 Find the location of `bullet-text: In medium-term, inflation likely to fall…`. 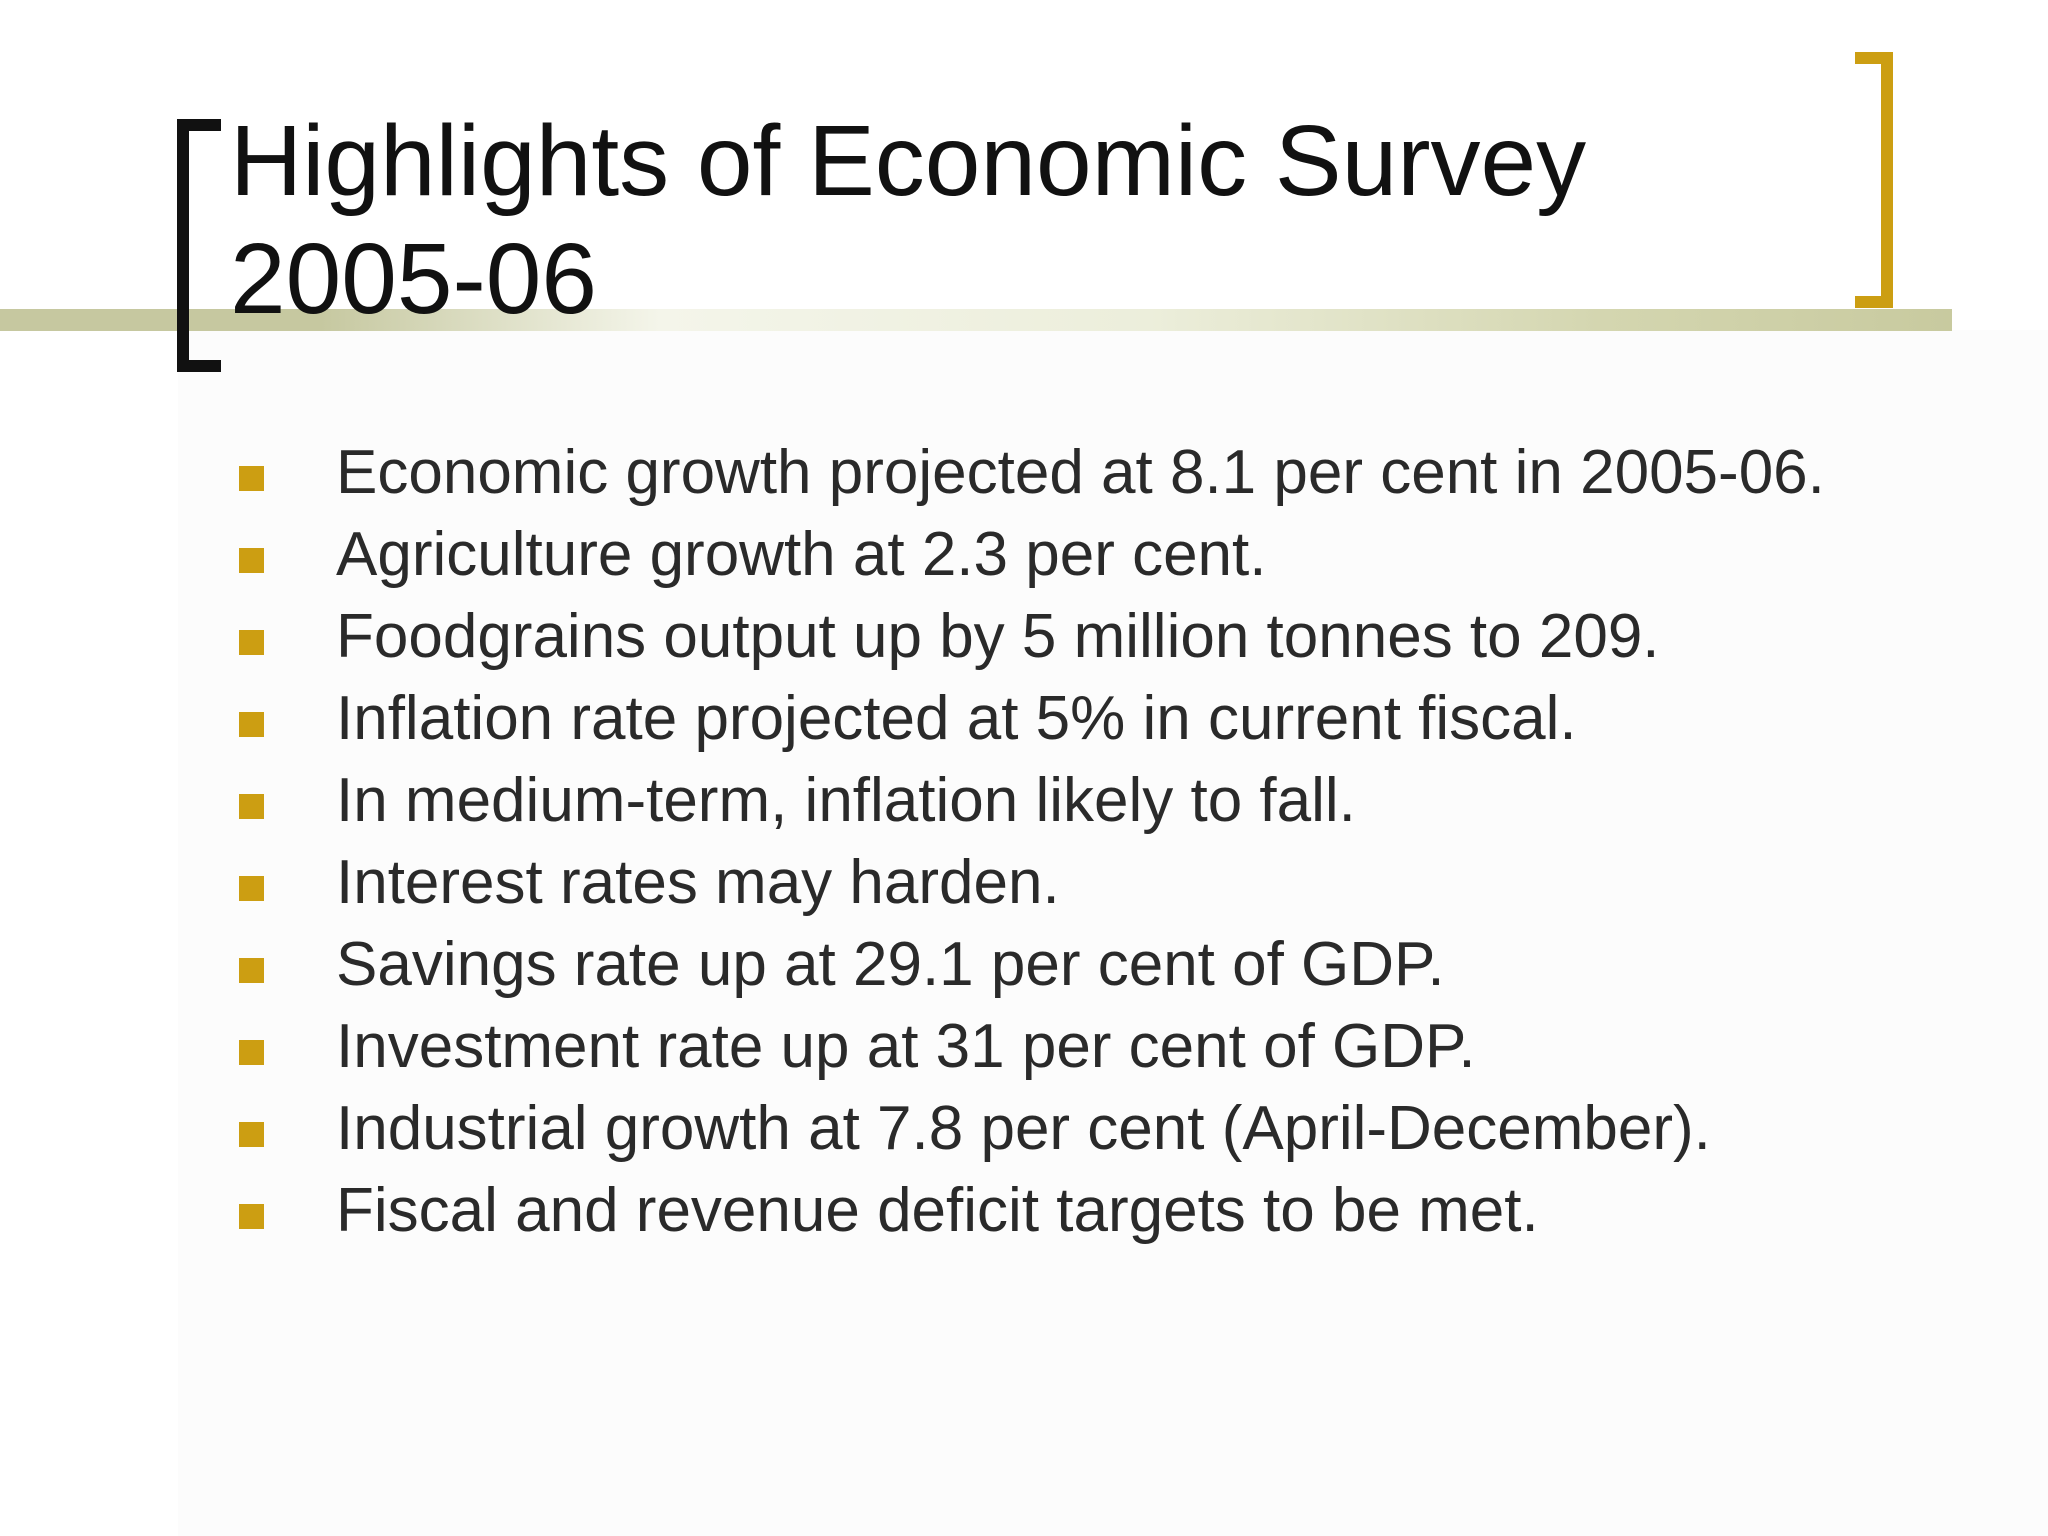

bullet-text: In medium-term, inflation likely to fall… is located at coordinates (846, 800).